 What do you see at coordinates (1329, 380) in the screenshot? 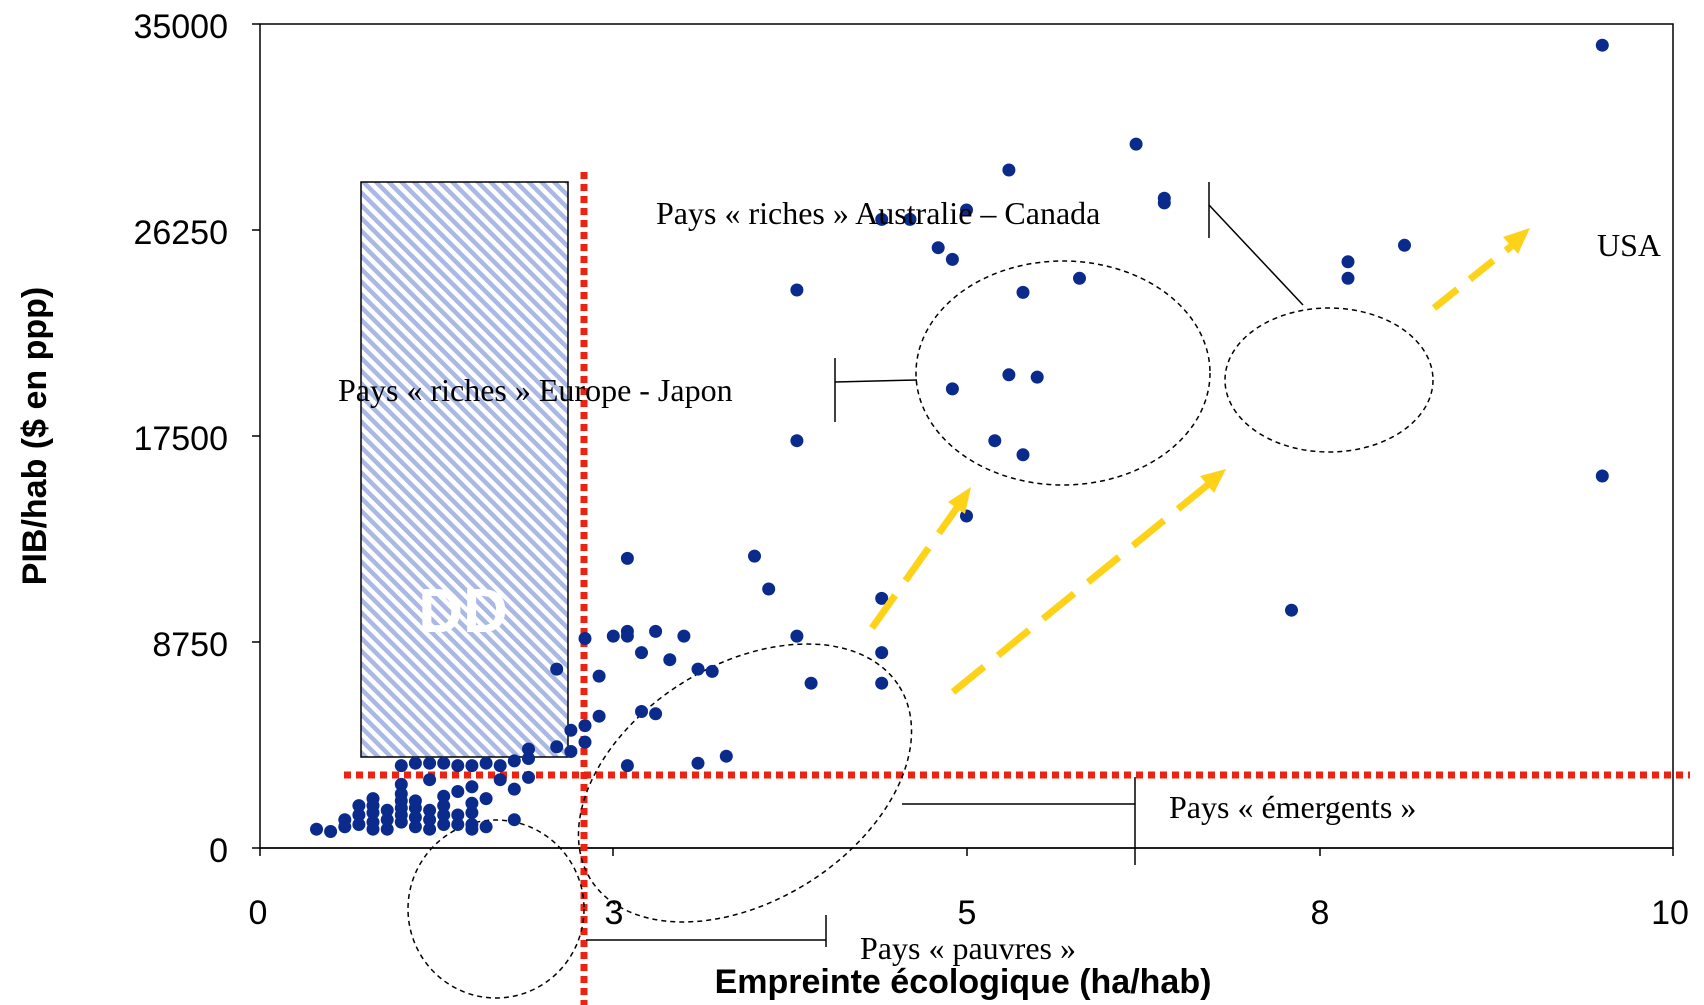
I see `ellipse-pays-riches-australie-canada` at bounding box center [1329, 380].